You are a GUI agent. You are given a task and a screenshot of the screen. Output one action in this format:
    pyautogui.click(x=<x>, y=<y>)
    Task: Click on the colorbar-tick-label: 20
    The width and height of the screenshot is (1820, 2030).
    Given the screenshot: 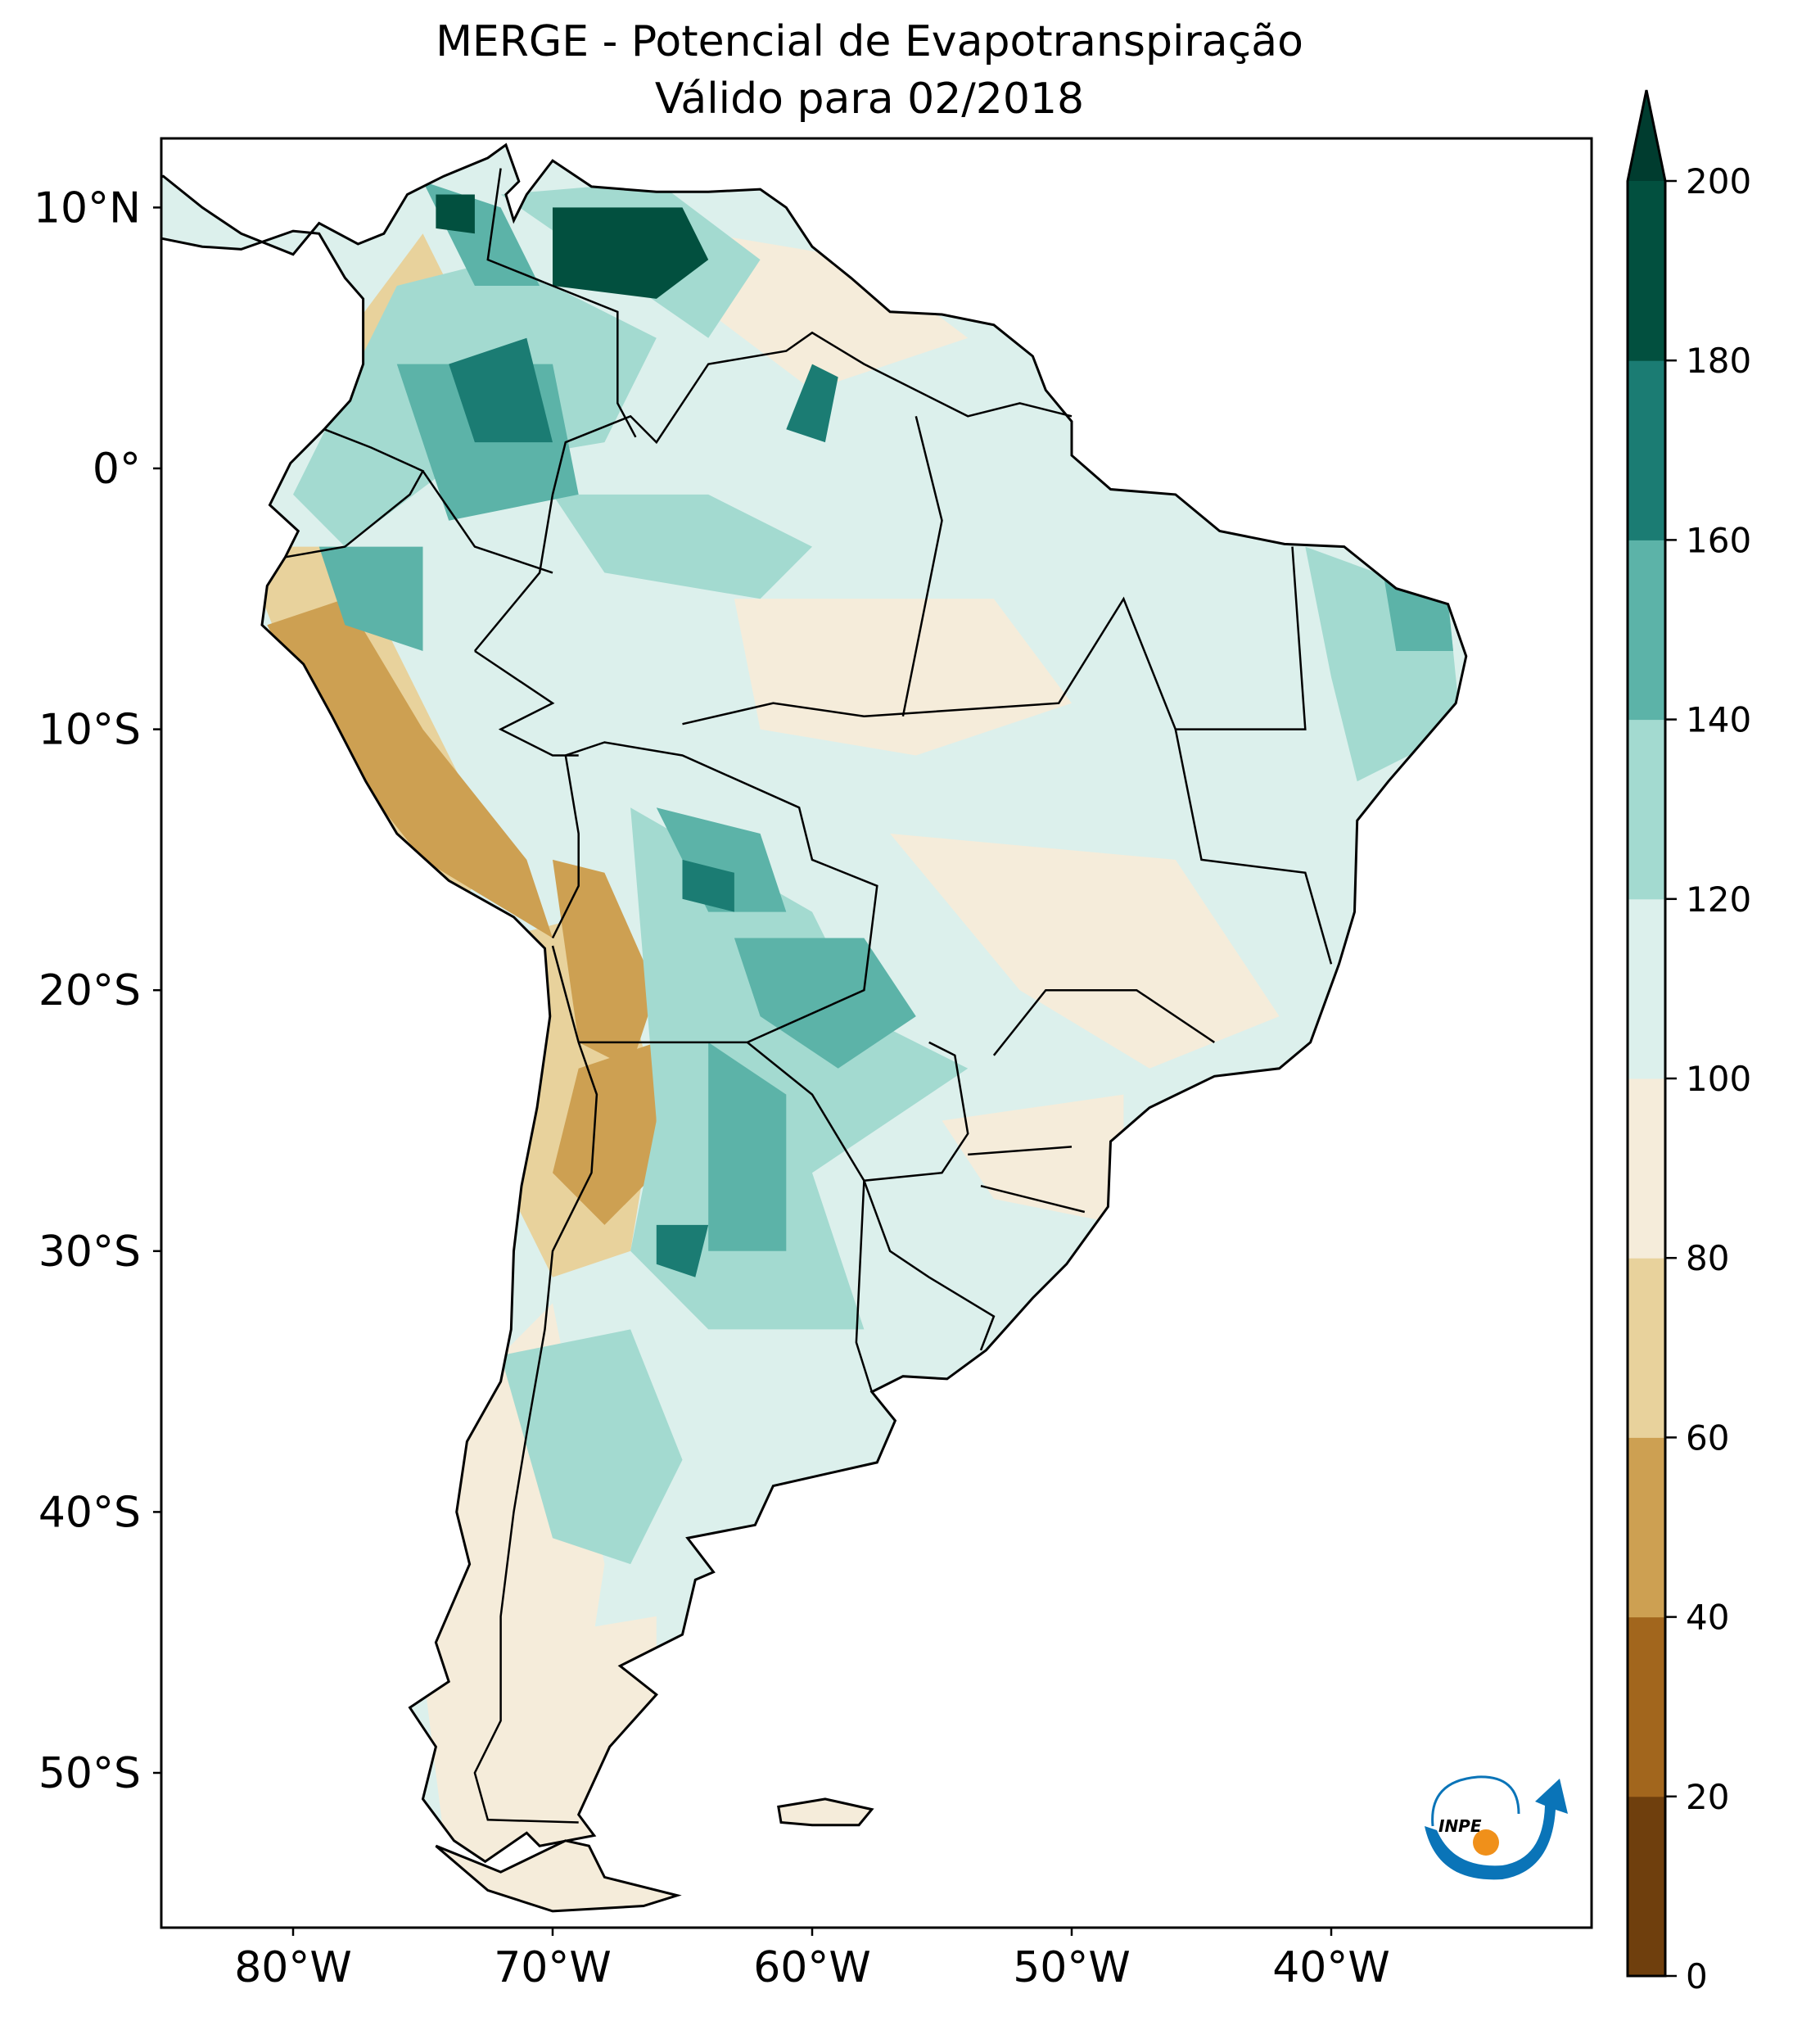 What is the action you would take?
    pyautogui.click(x=1707, y=1797)
    